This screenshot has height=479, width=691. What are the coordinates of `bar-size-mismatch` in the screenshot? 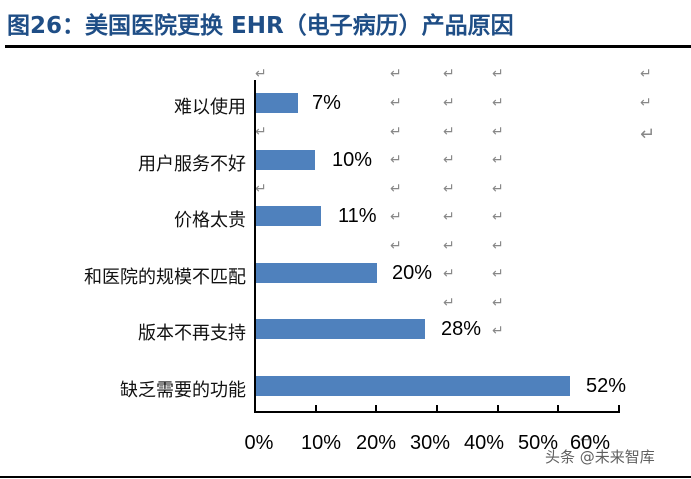 It's located at (316, 273).